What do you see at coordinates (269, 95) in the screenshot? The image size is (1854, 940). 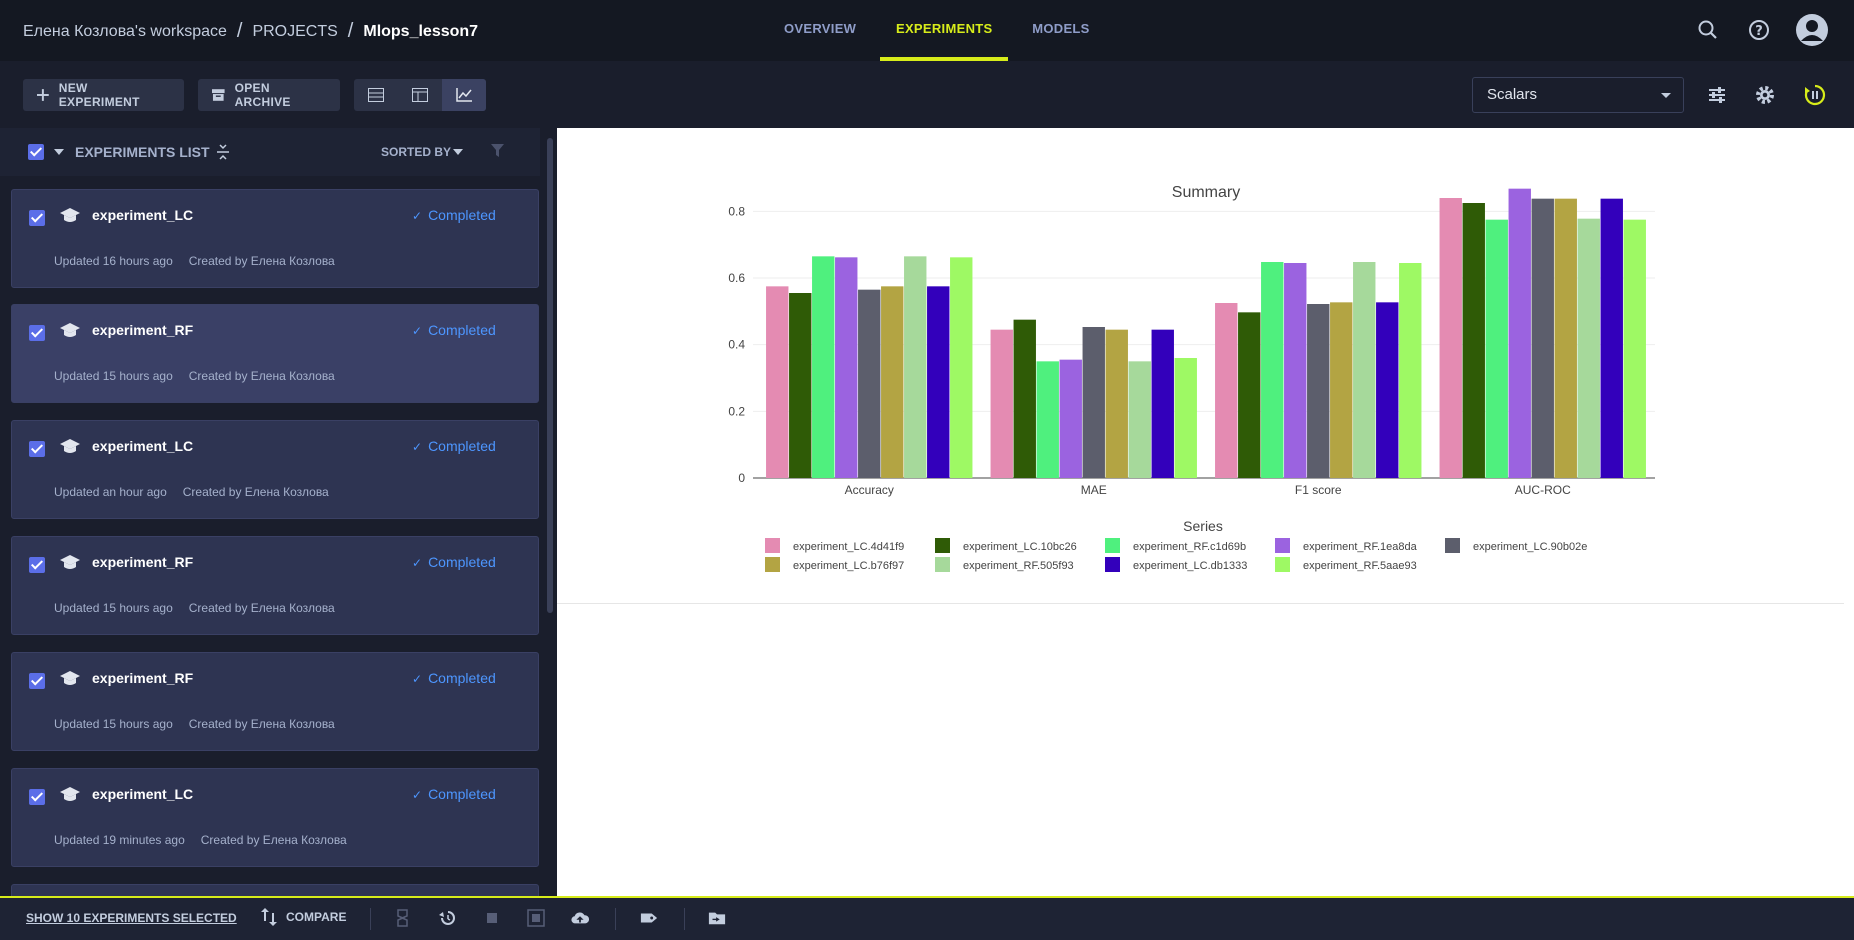 I see `open-archive-button: OPEN ARCHIVE` at bounding box center [269, 95].